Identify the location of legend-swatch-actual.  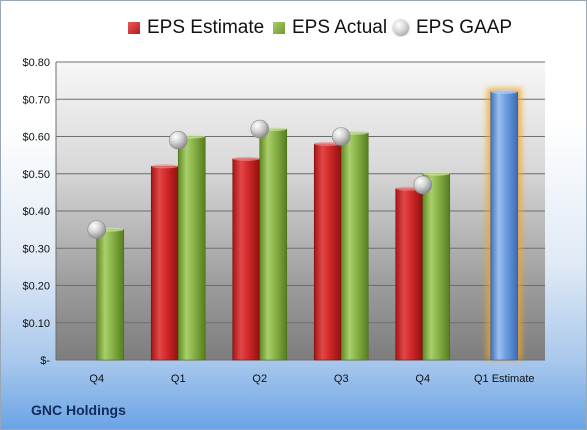
(279, 28).